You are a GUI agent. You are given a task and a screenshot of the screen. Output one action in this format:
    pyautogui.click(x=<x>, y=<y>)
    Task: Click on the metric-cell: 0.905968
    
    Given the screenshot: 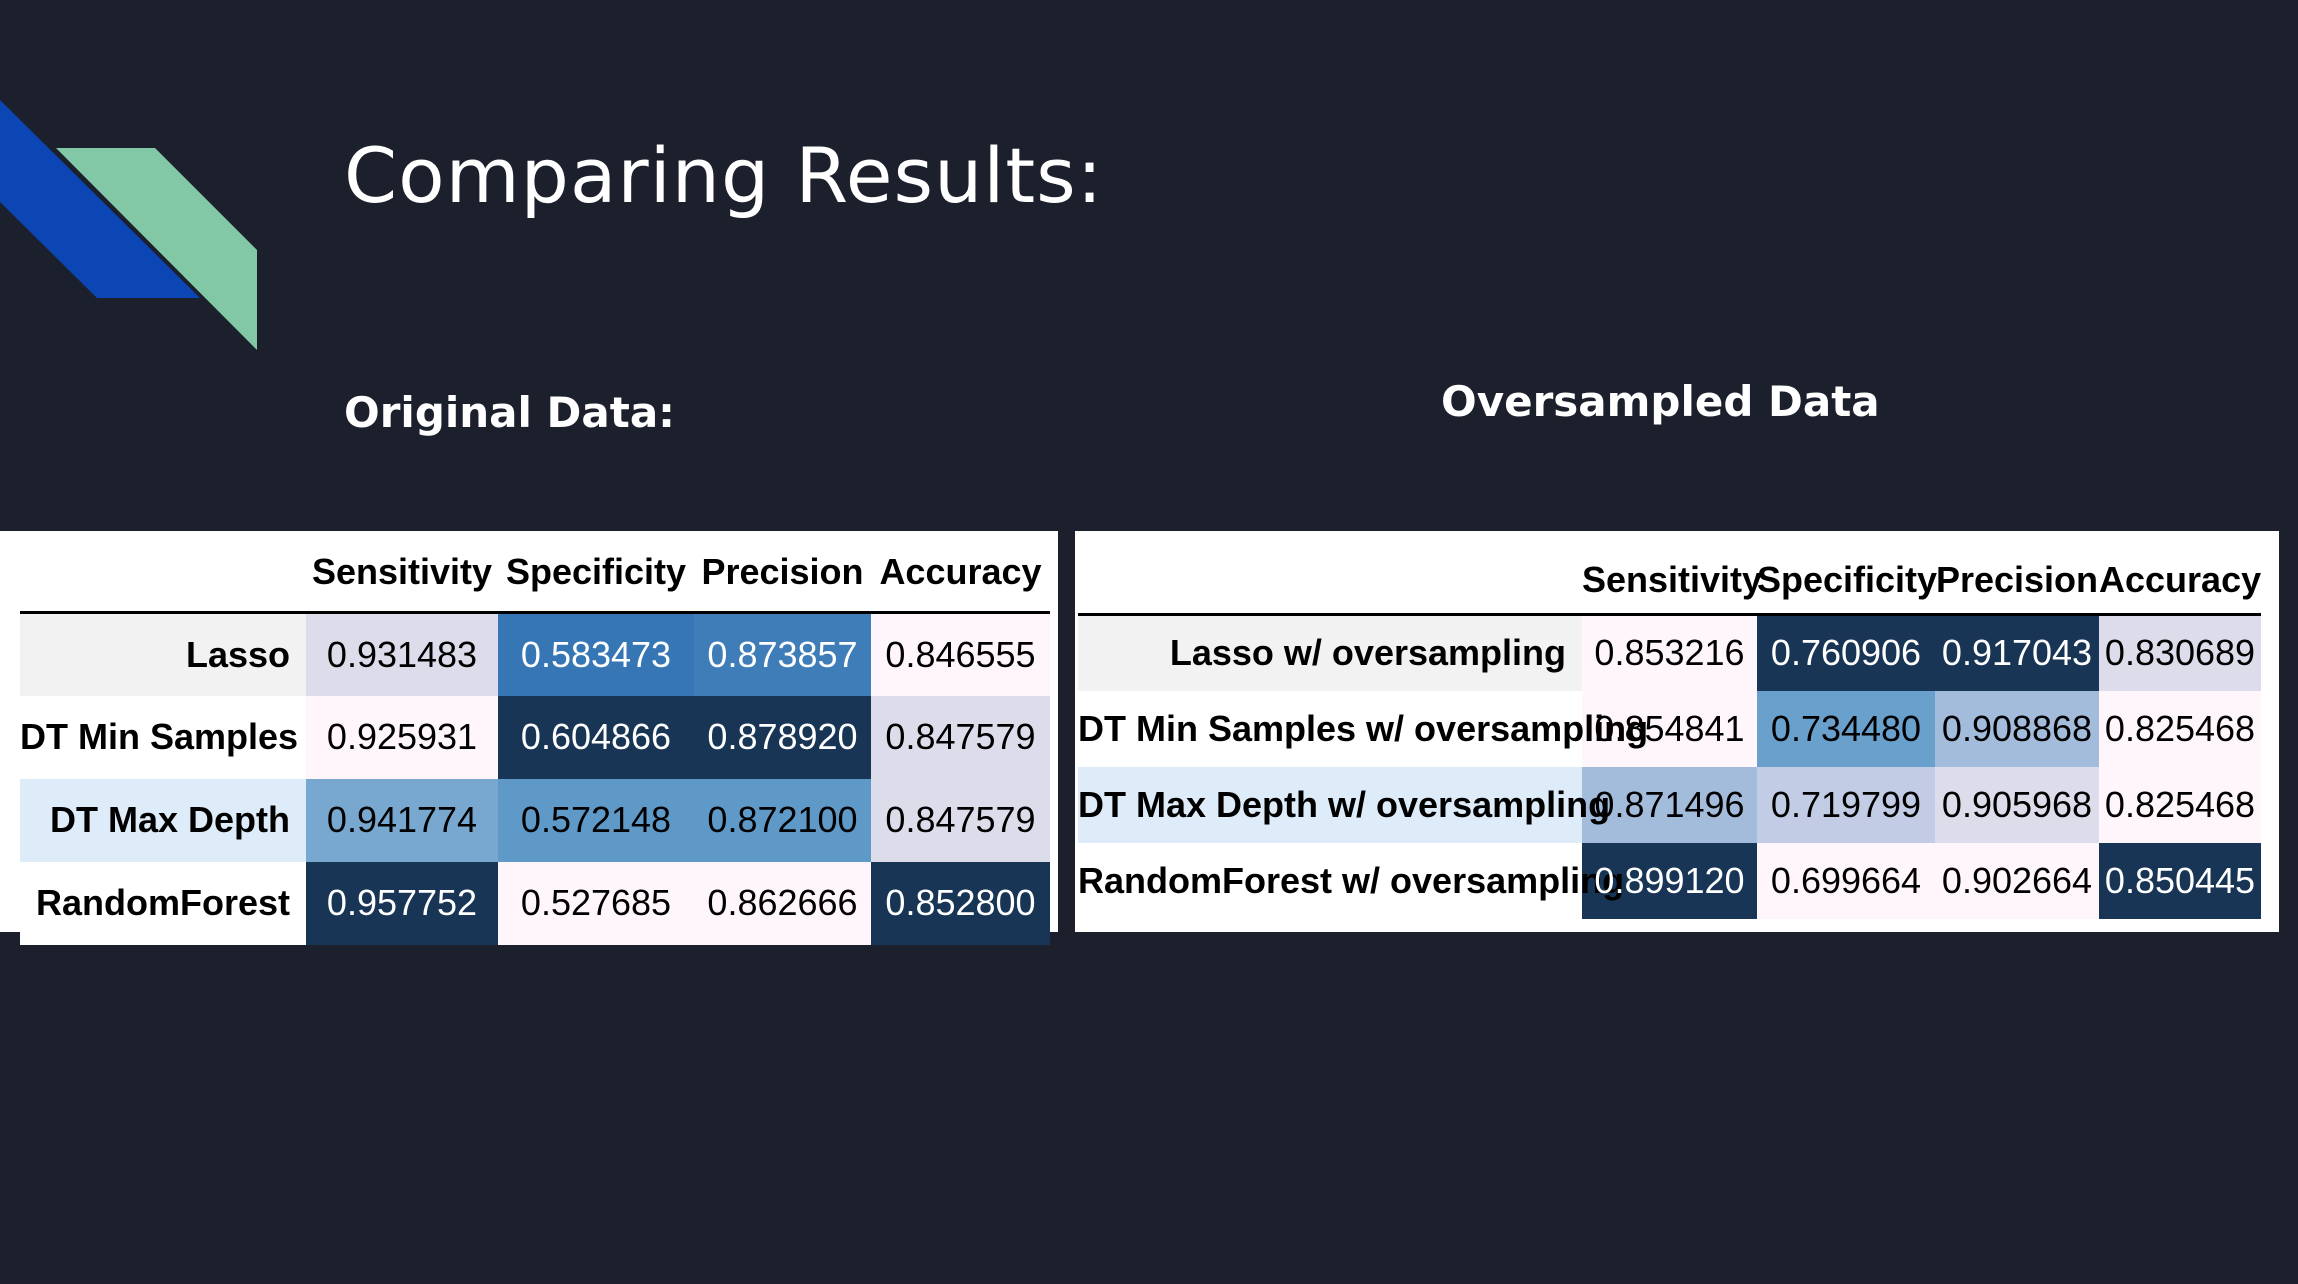 What is the action you would take?
    pyautogui.click(x=2017, y=804)
    